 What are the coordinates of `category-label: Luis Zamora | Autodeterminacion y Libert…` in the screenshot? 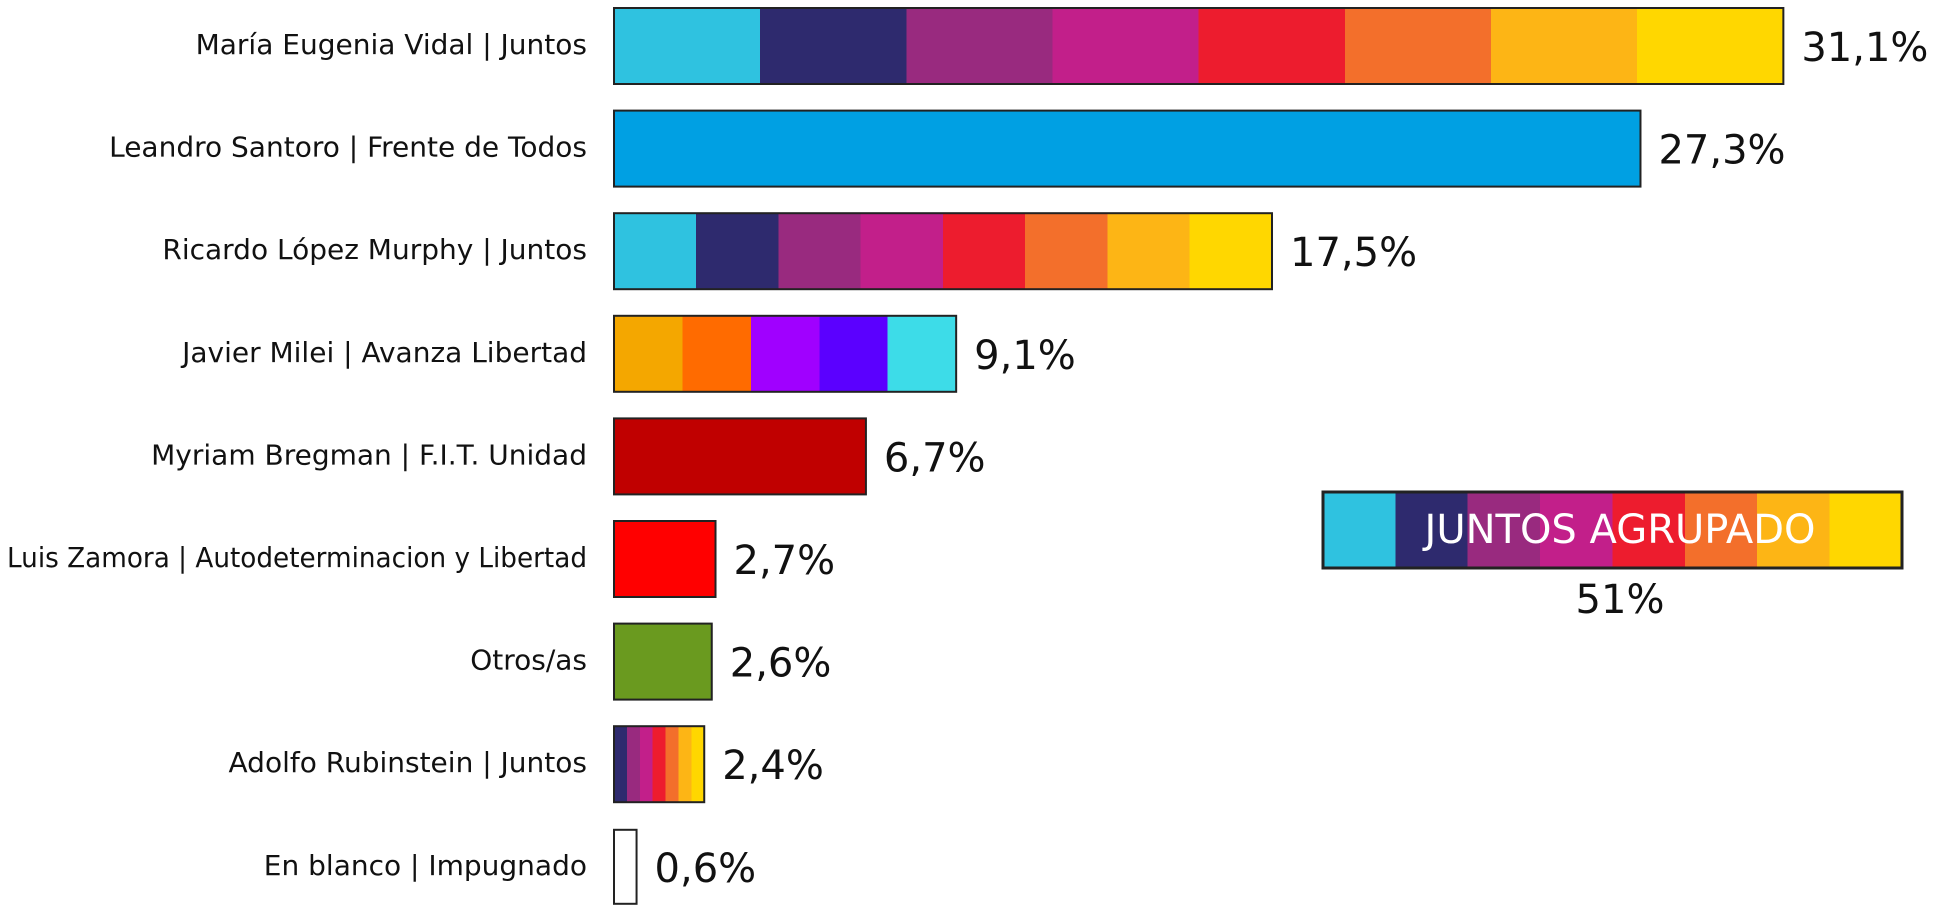 It's located at (297, 557).